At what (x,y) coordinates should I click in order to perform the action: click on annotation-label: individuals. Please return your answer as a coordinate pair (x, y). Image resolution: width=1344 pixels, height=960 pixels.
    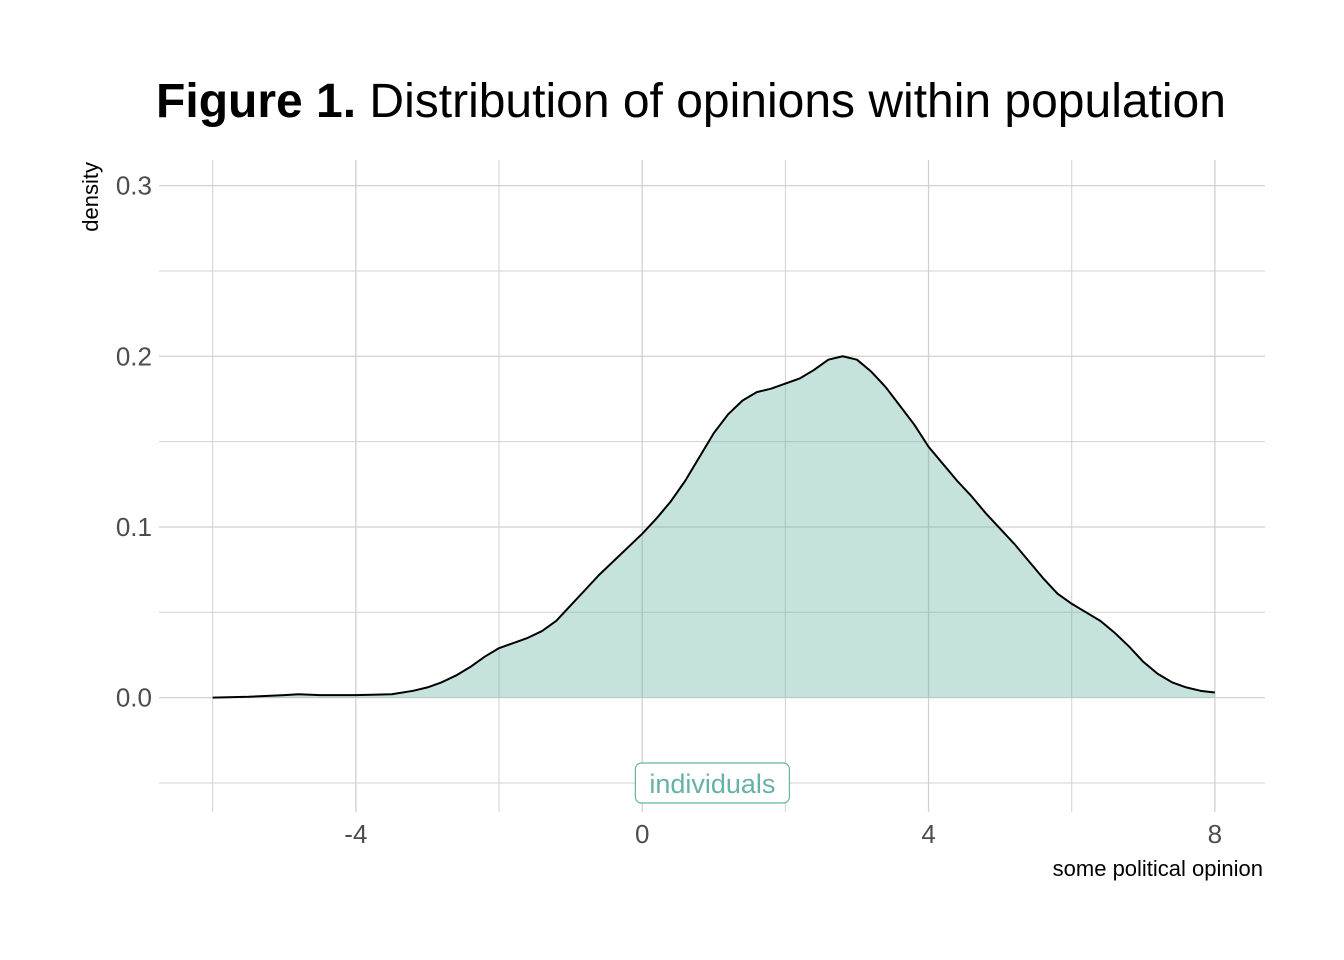
    Looking at the image, I should click on (712, 783).